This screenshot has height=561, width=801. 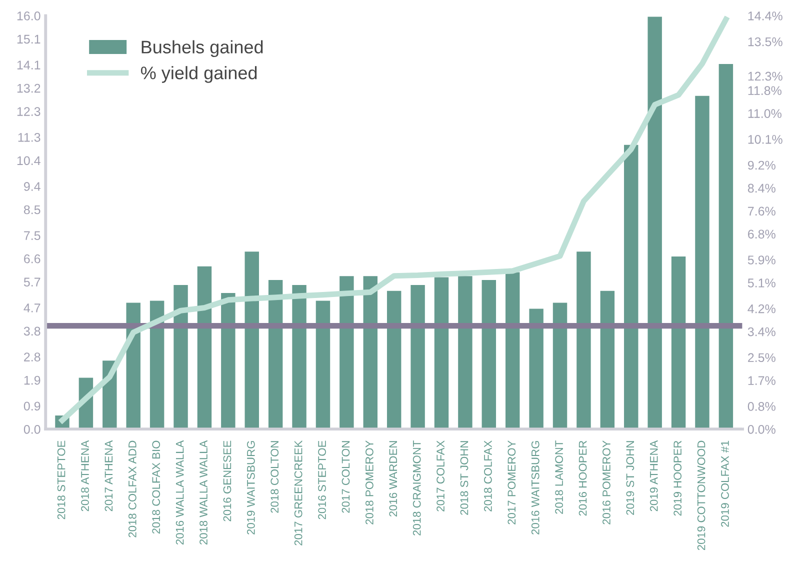 I want to click on x-tick-label: 2016 POMEROY, so click(x=606, y=482).